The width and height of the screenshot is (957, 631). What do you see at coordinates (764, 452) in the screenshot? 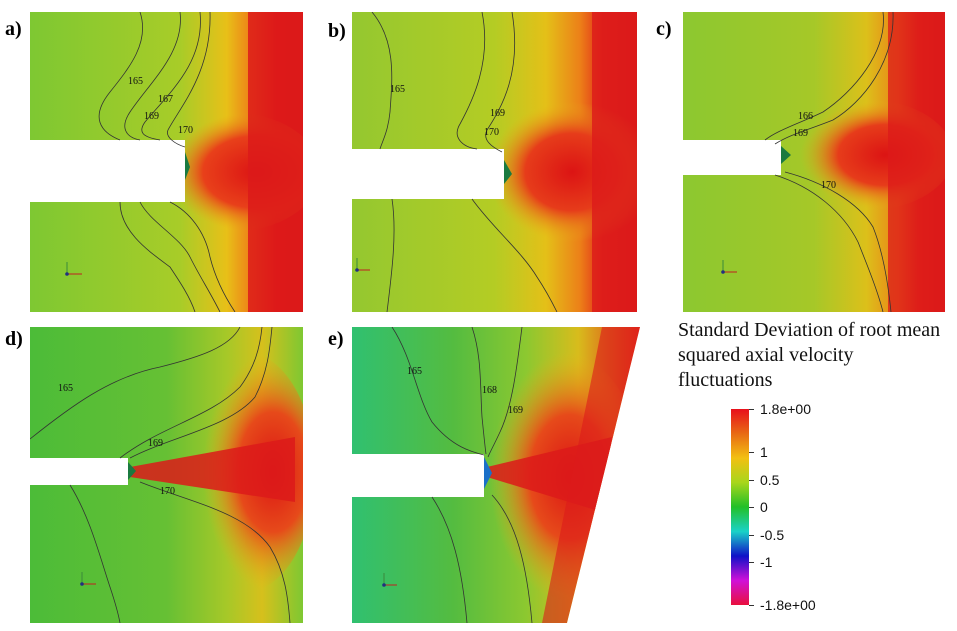
I see `colorbar-tick-label: 1` at bounding box center [764, 452].